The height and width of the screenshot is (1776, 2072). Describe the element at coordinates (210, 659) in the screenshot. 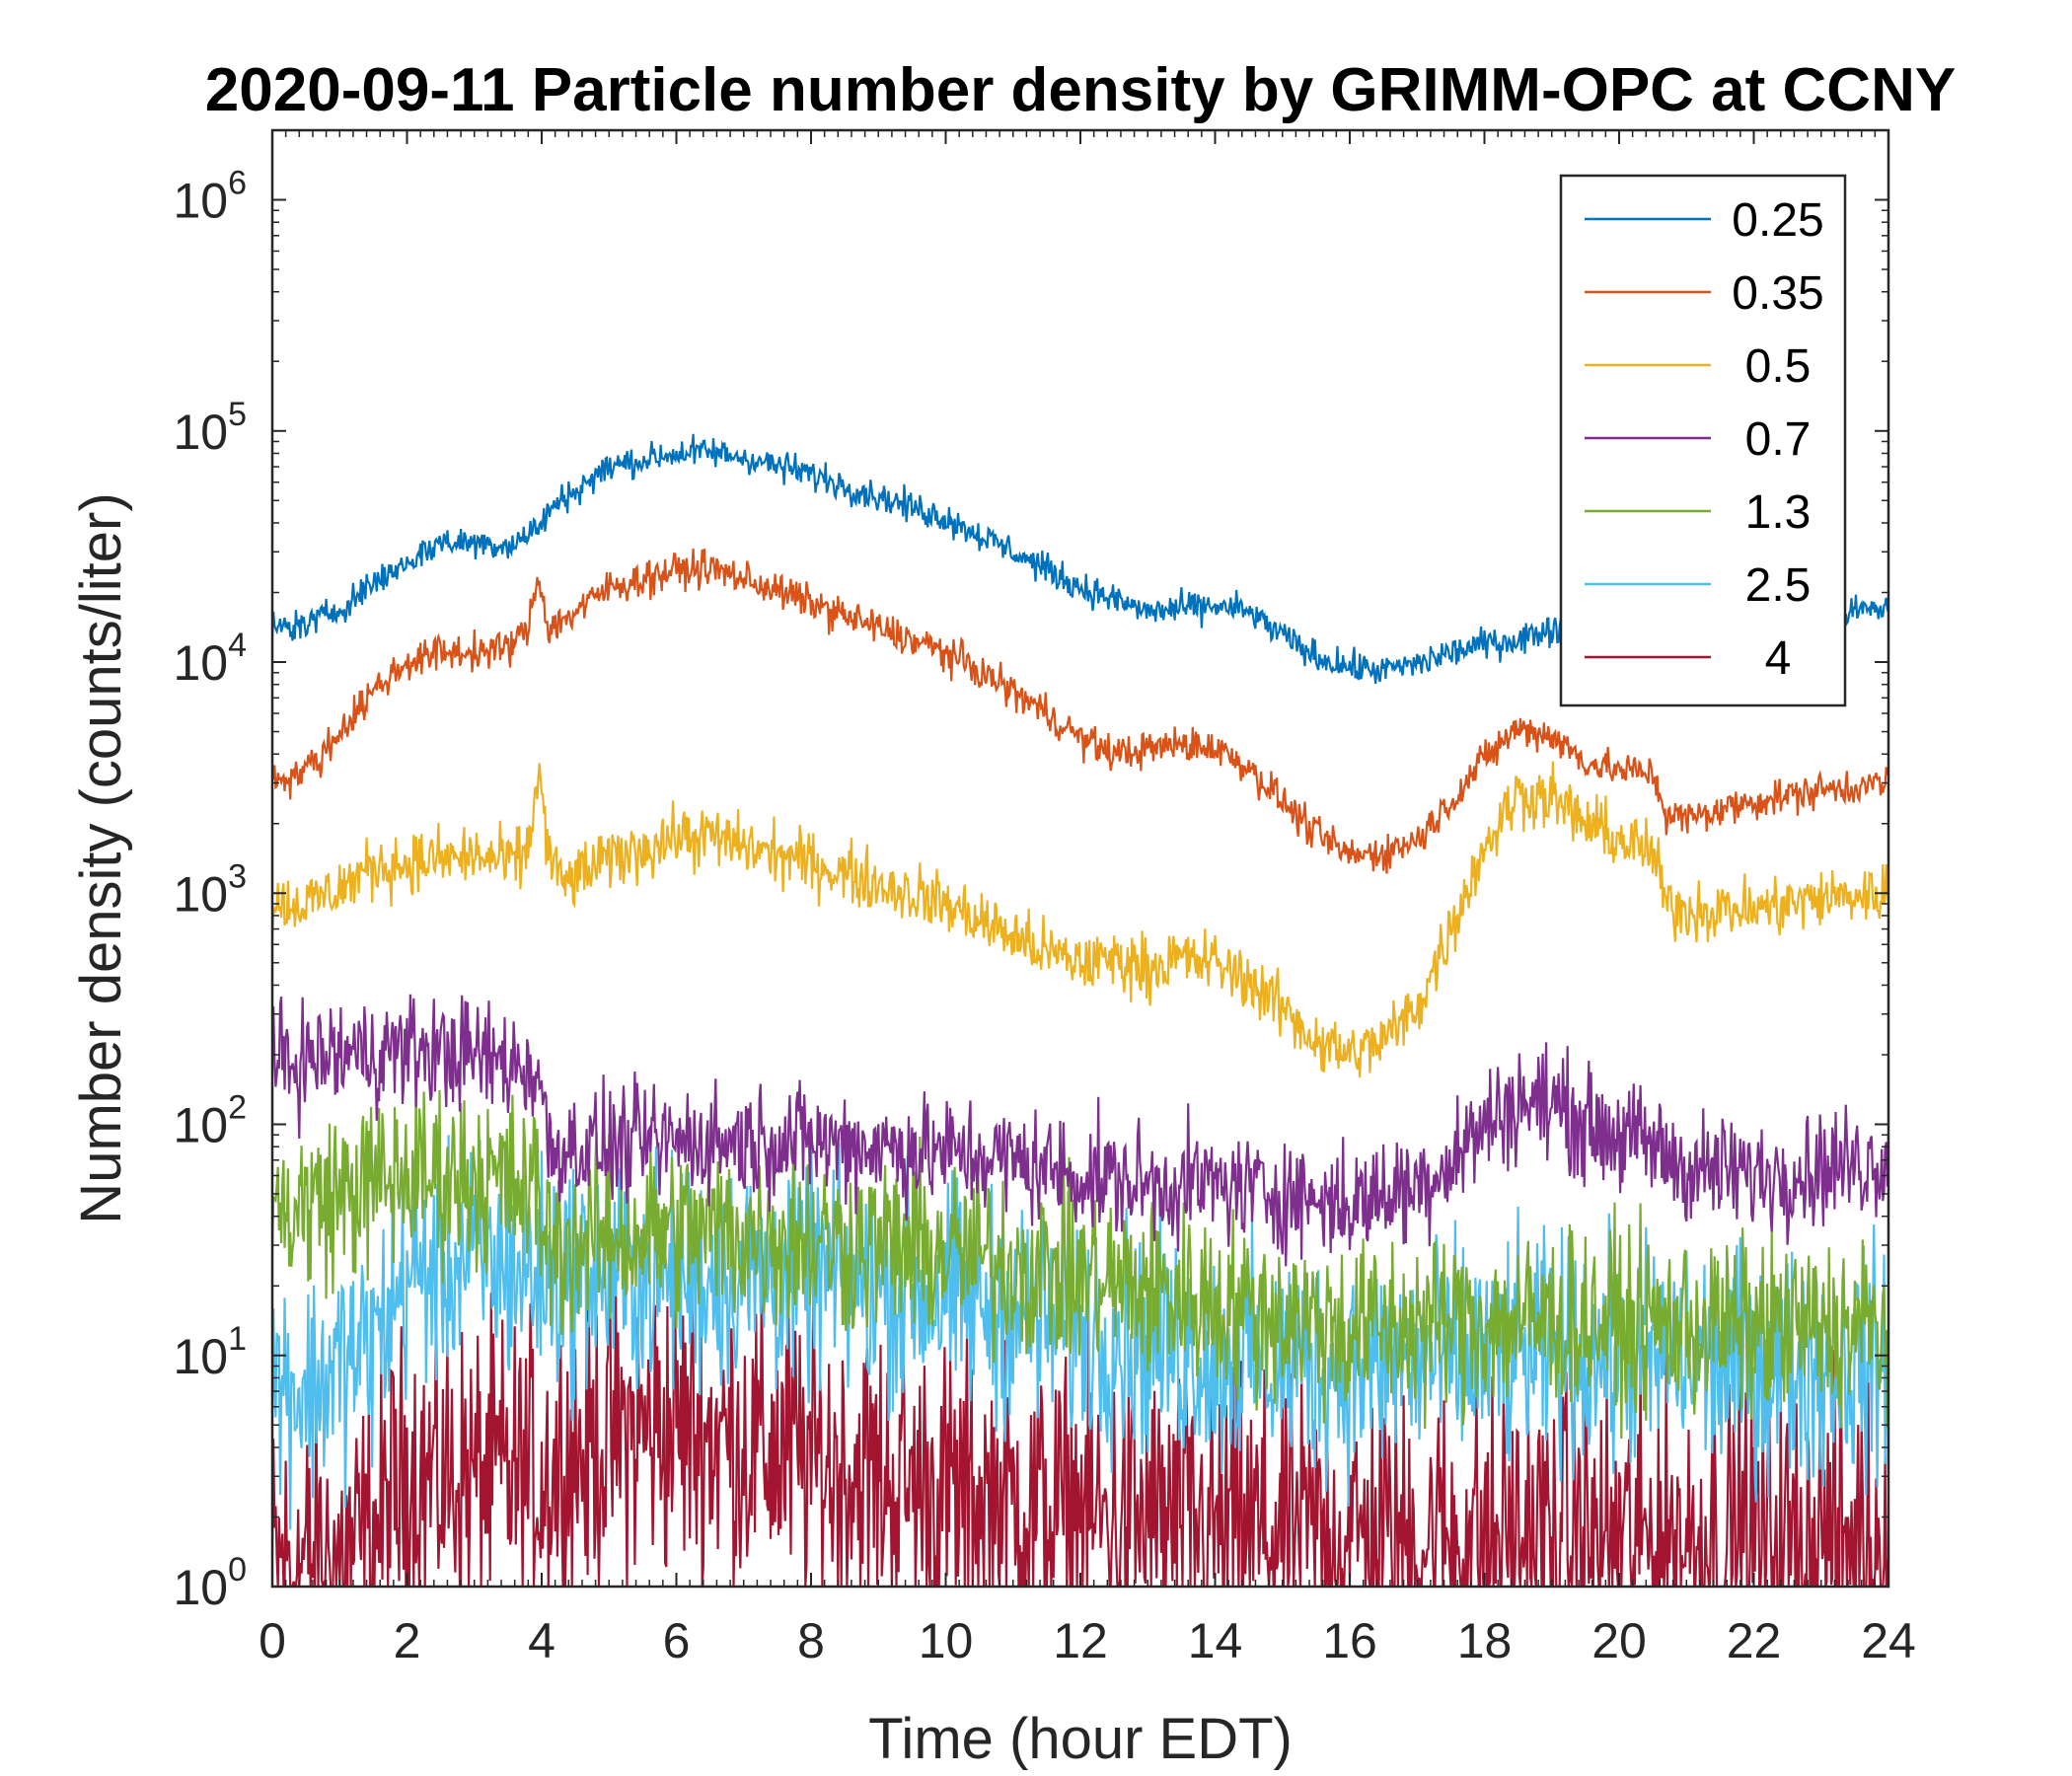

I see `y-tick-label: 10⁴` at that location.